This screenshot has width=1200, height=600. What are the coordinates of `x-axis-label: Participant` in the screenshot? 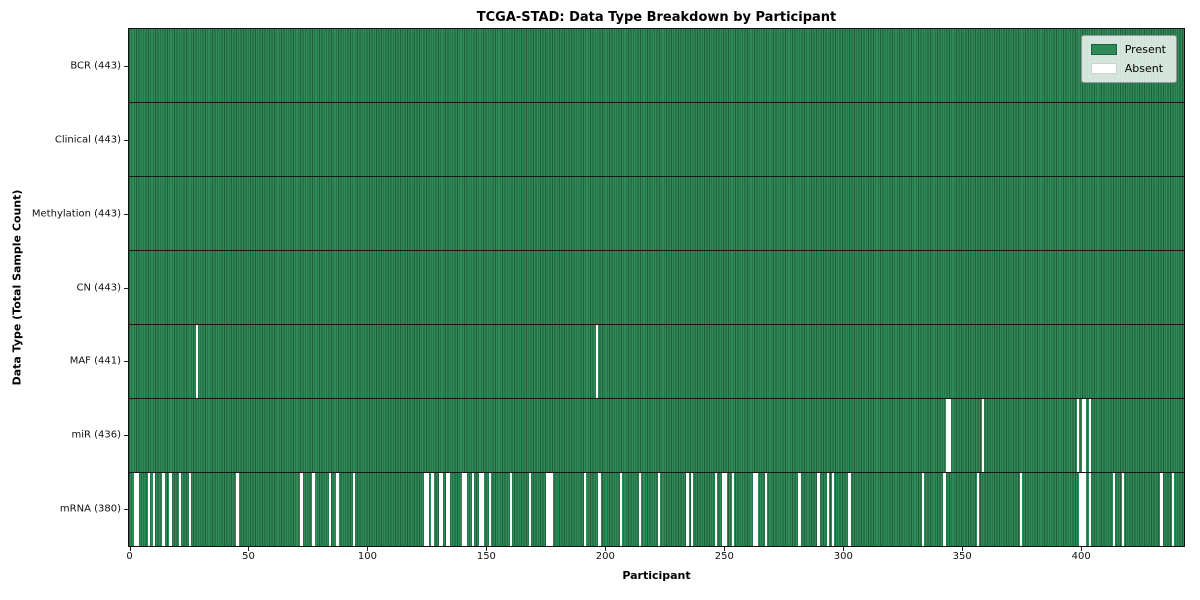 It's located at (656, 575).